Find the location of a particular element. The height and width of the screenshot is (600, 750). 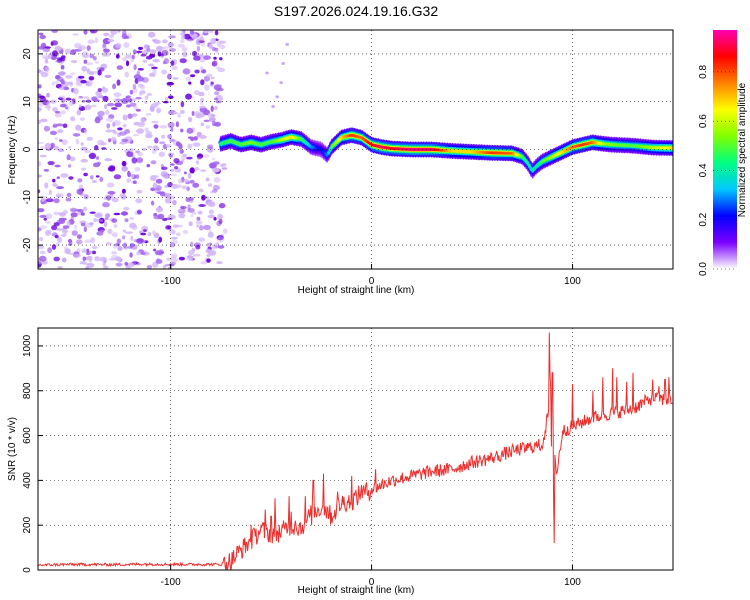

ridge-cell is located at coordinates (327, 155).